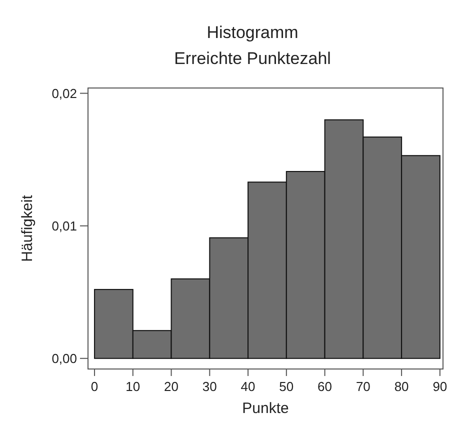 Image resolution: width=465 pixels, height=441 pixels. Describe the element at coordinates (64, 93) in the screenshot. I see `y-tick-label: 0,02` at that location.